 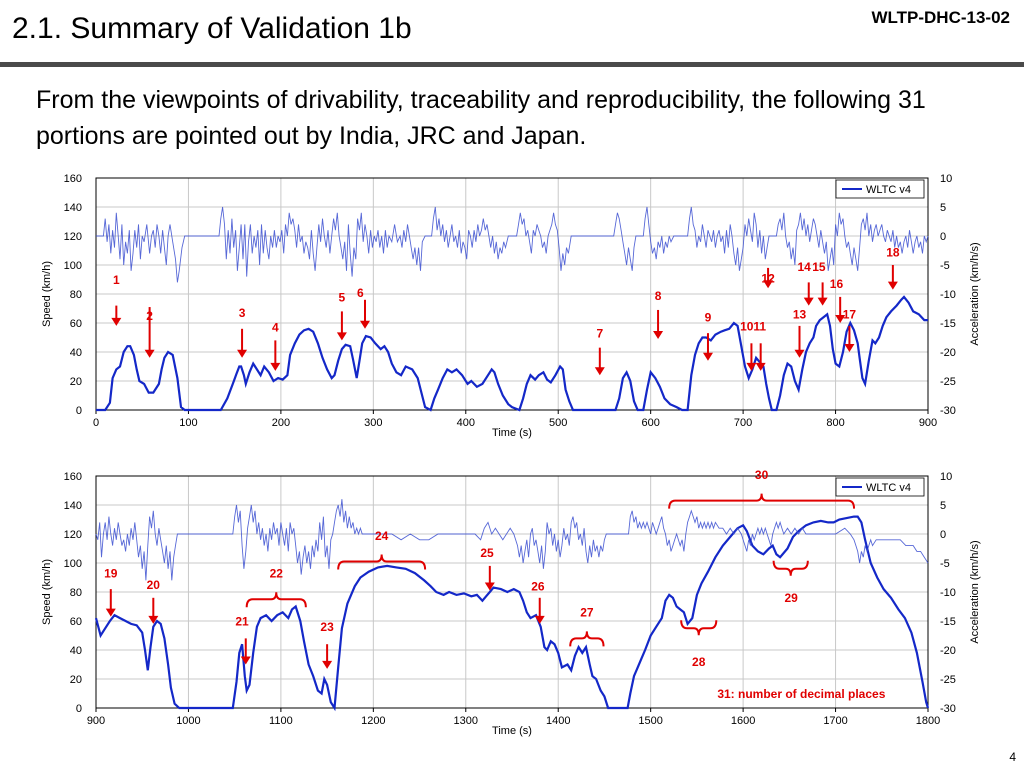 I want to click on y-tick-label: 100, so click(x=73, y=564).